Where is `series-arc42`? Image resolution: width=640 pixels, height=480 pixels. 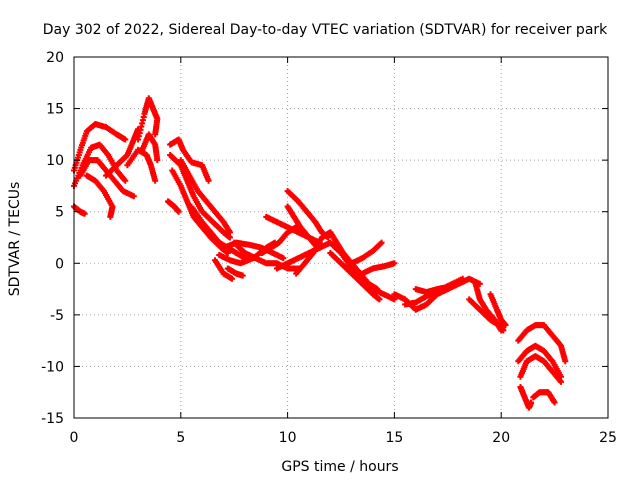 series-arc42 is located at coordinates (544, 397).